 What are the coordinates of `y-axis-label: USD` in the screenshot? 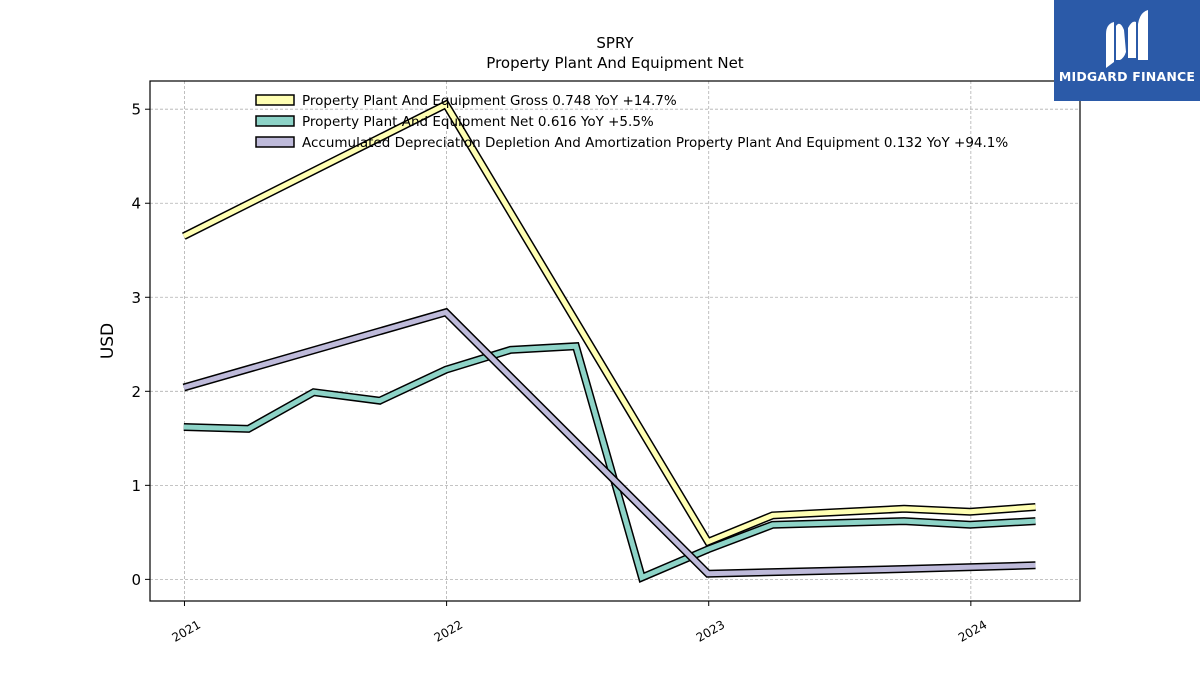 It's located at (108, 341).